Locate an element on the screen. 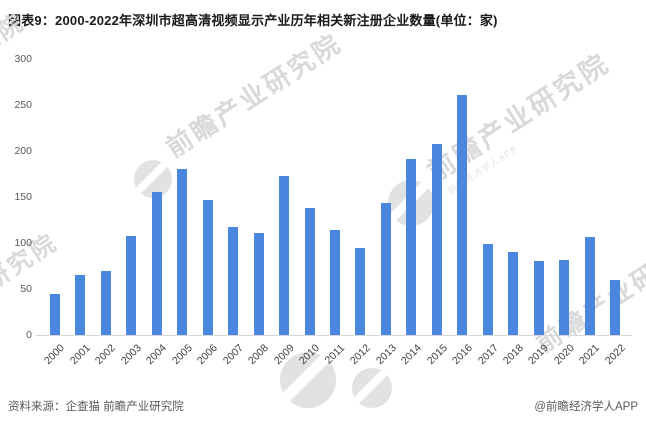  x-axis-line is located at coordinates (334, 335).